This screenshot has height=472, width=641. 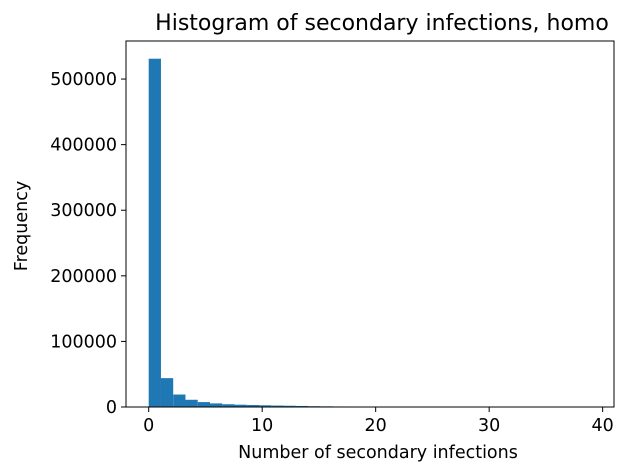 I want to click on x-axis-ticks: 0 10 20 30 40, so click(x=378, y=421).